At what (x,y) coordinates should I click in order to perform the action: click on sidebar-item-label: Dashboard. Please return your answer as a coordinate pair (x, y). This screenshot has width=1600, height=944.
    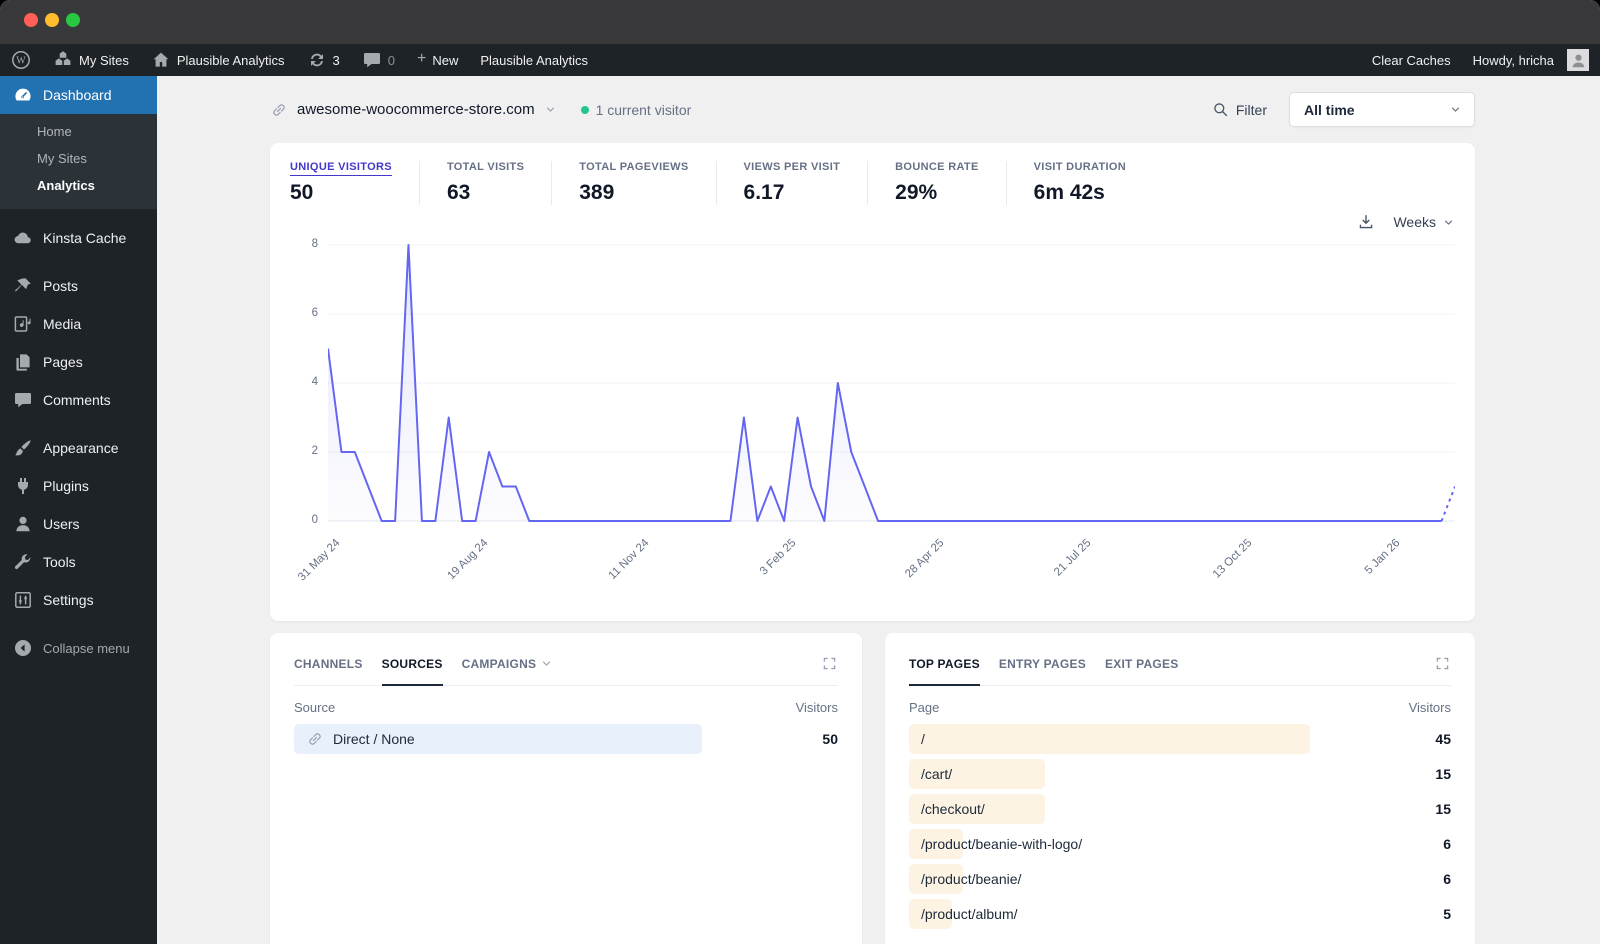
    Looking at the image, I should click on (77, 95).